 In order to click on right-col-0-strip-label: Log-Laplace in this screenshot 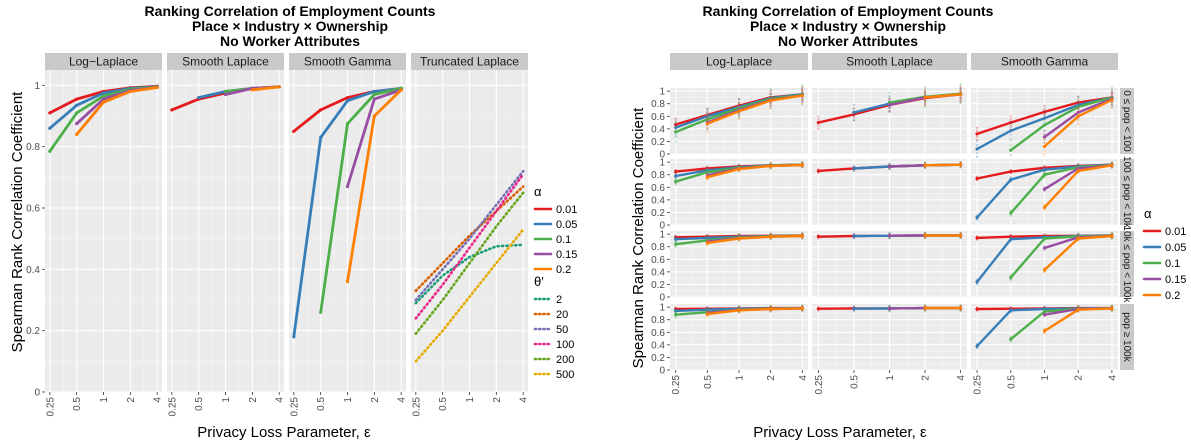, I will do `click(739, 62)`.